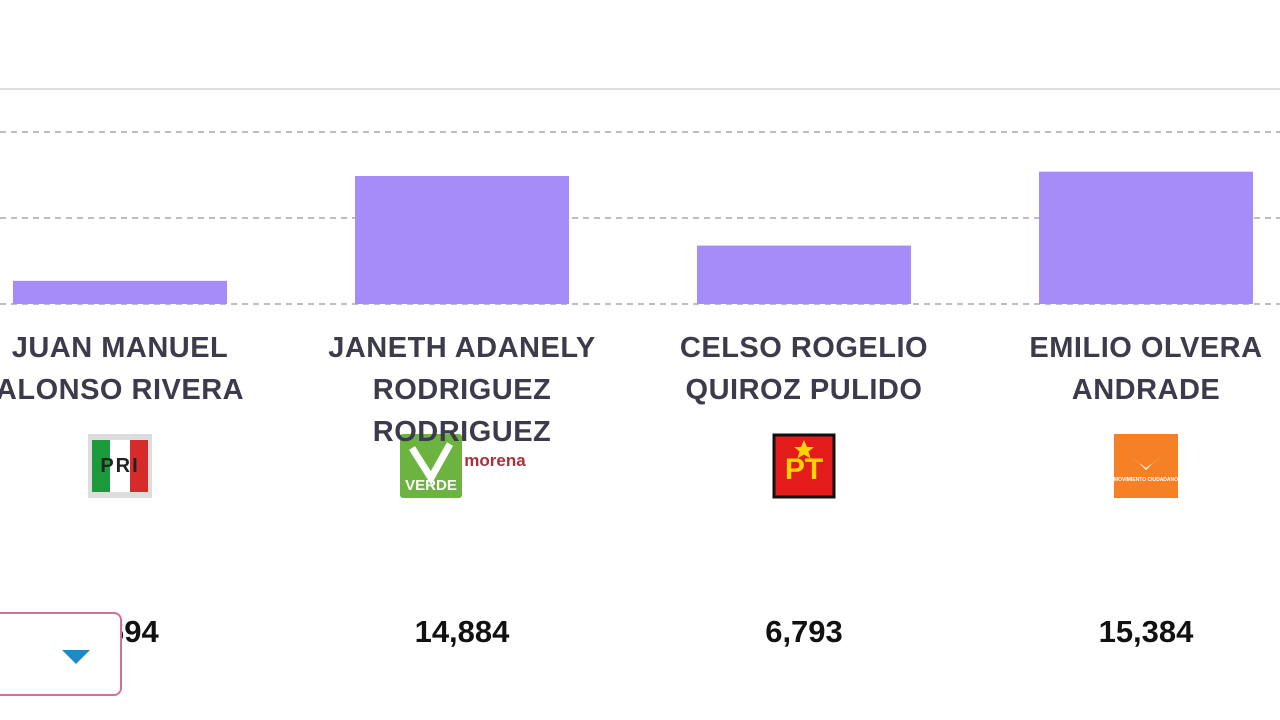 This screenshot has height=720, width=1280. I want to click on logo-red, so click(139, 466).